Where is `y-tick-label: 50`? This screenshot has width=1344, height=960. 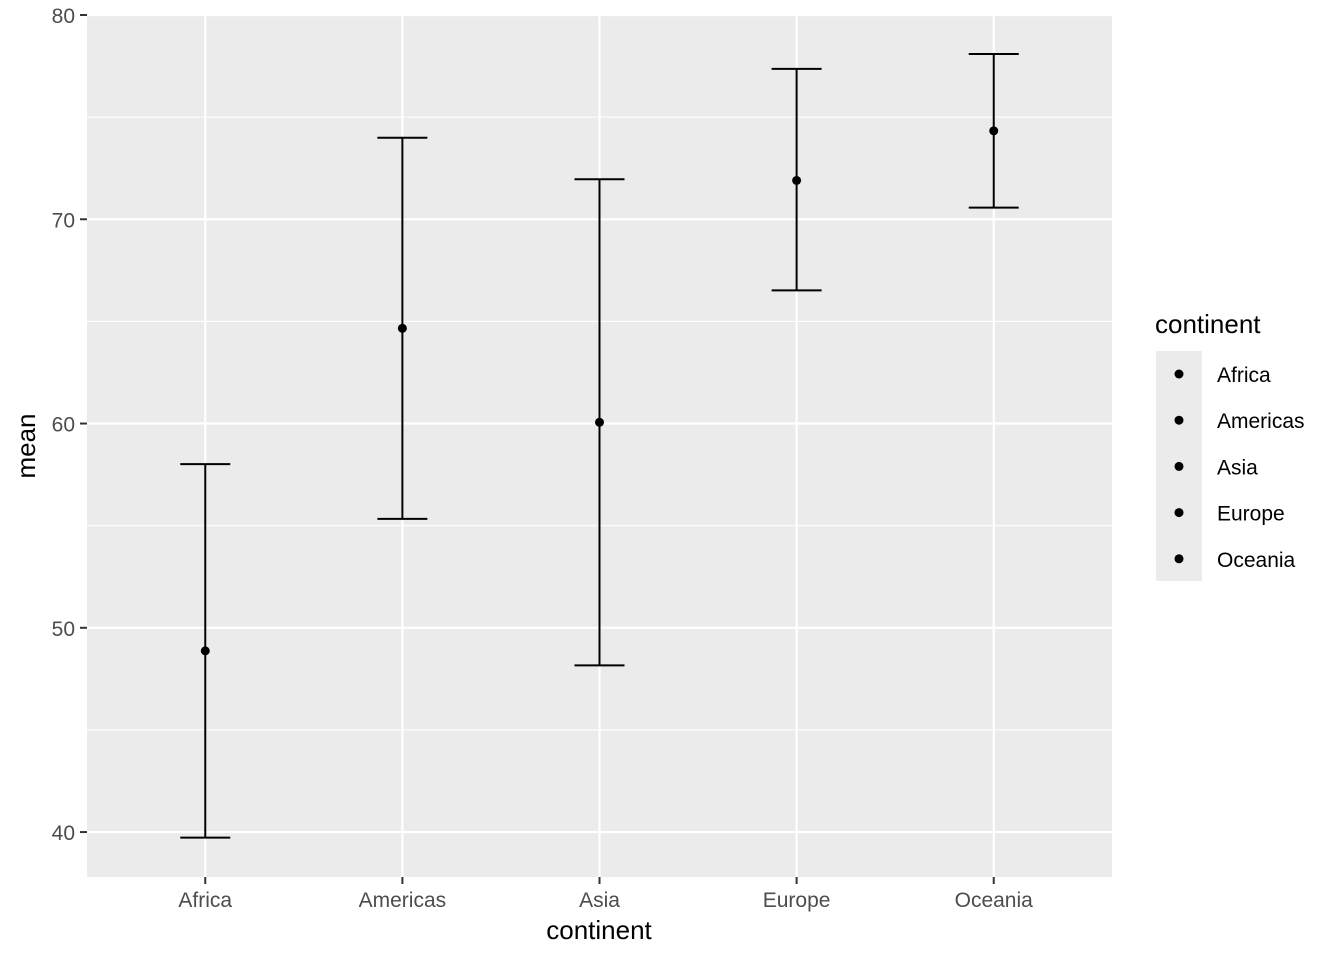 y-tick-label: 50 is located at coordinates (63, 629).